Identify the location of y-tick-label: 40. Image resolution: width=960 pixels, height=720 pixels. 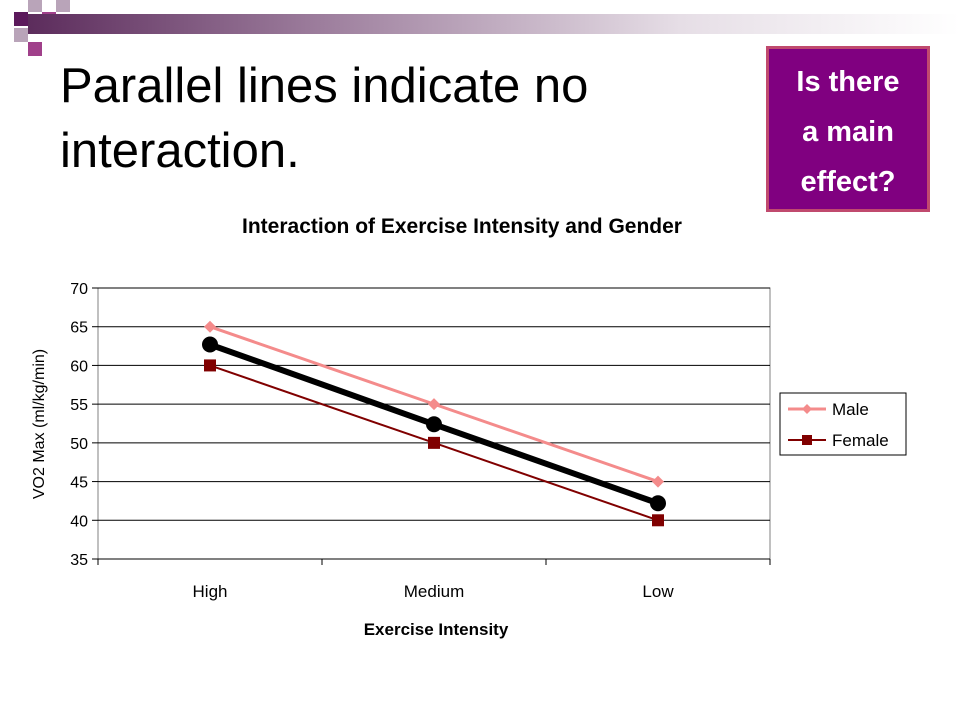
(79, 521).